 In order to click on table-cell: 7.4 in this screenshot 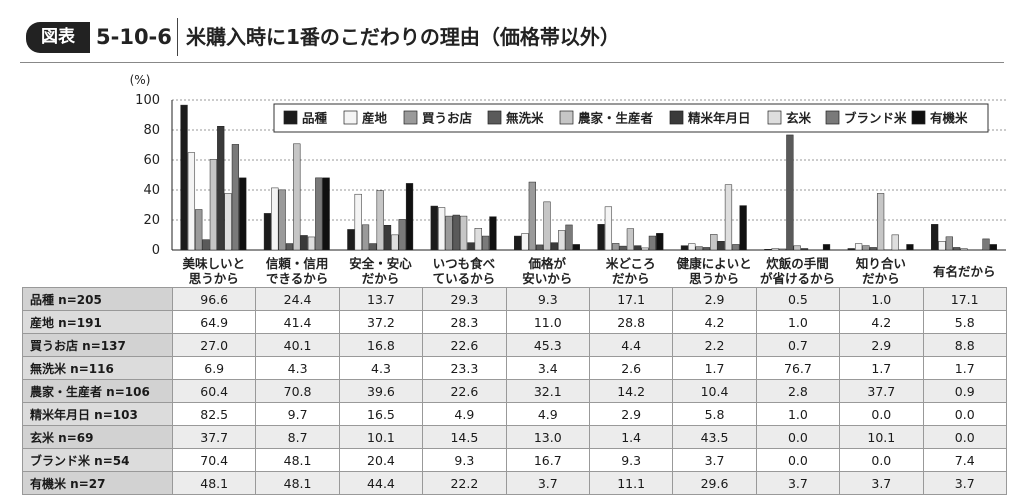, I will do `click(964, 460)`.